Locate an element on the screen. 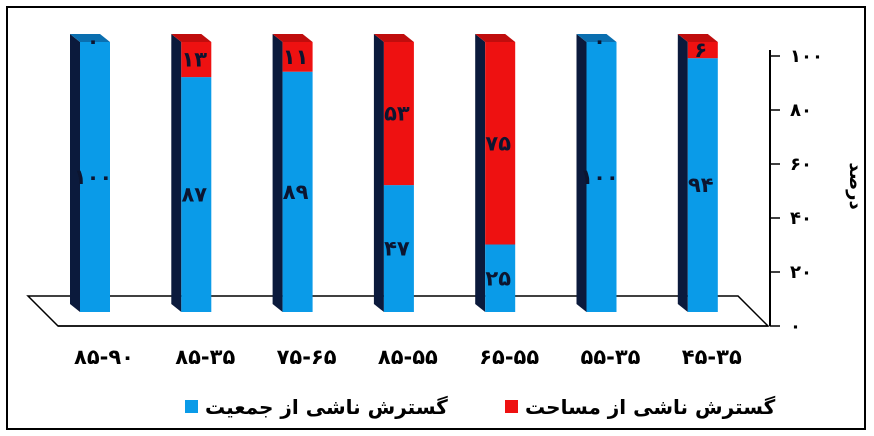 Image resolution: width=874 pixels, height=436 pixels. bar-stack: ۲۵ ۷۵ is located at coordinates (495, 173).